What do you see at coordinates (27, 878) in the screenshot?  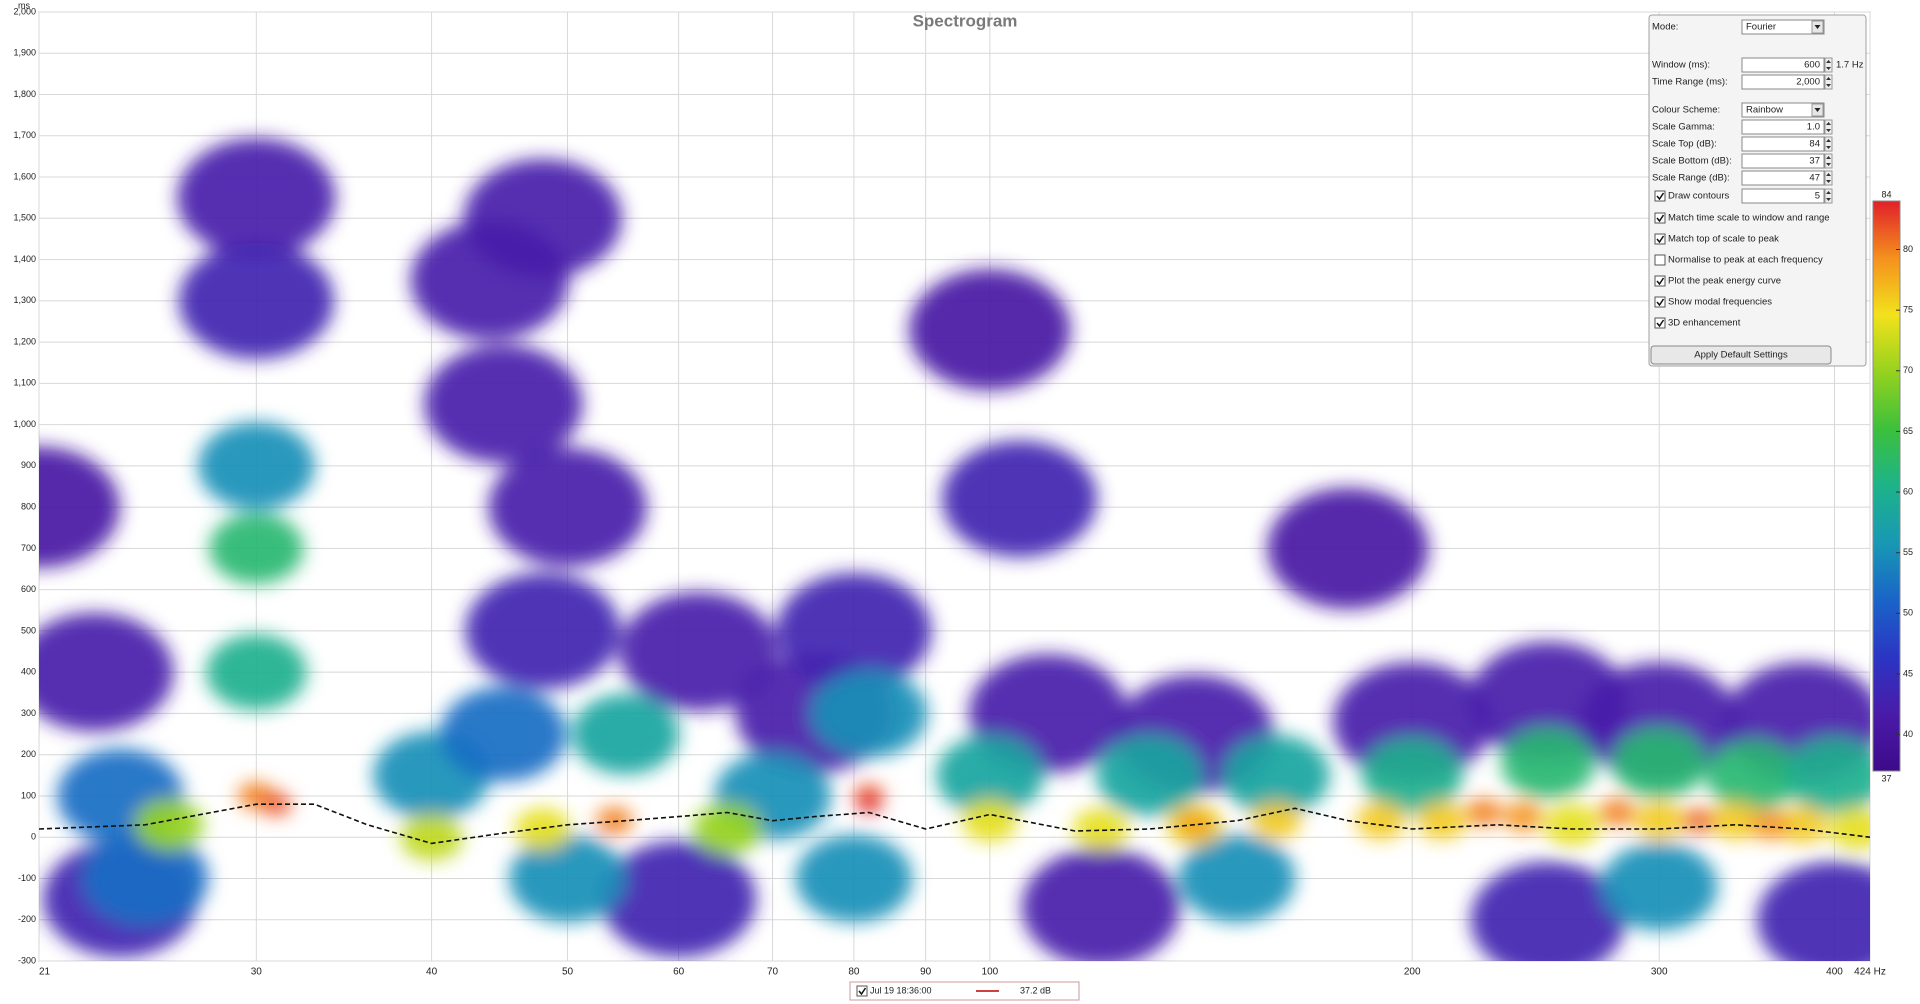 I see `y-tick-label: -100` at bounding box center [27, 878].